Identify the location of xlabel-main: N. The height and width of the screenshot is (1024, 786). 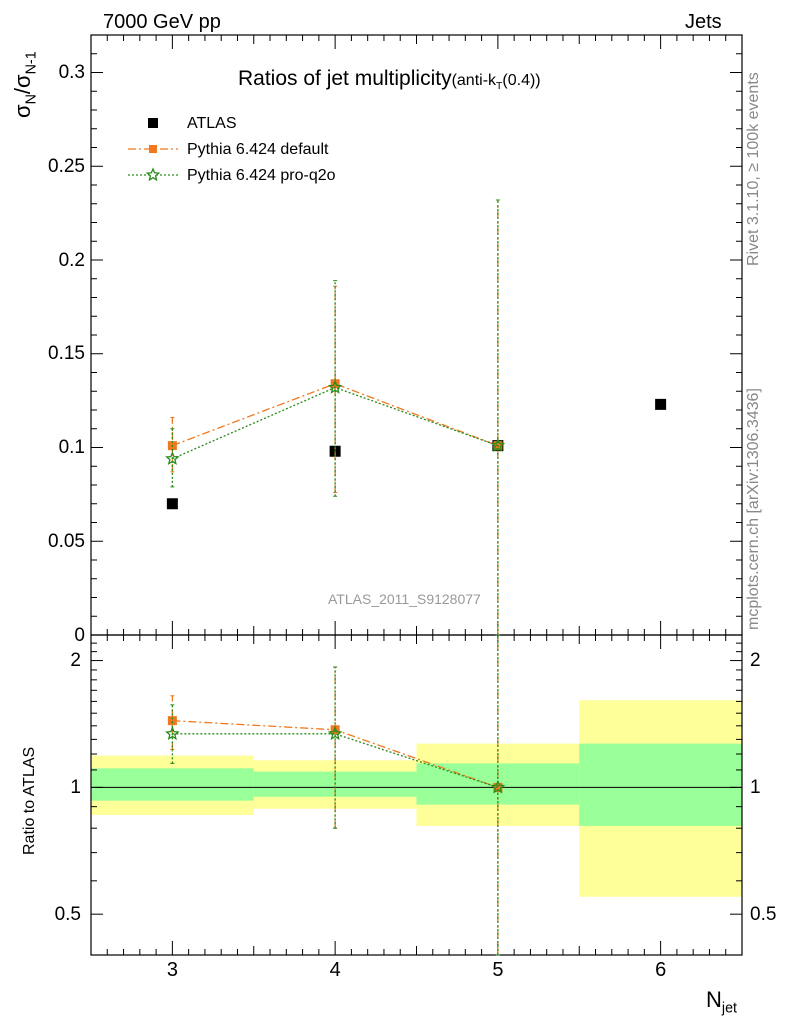
(714, 999).